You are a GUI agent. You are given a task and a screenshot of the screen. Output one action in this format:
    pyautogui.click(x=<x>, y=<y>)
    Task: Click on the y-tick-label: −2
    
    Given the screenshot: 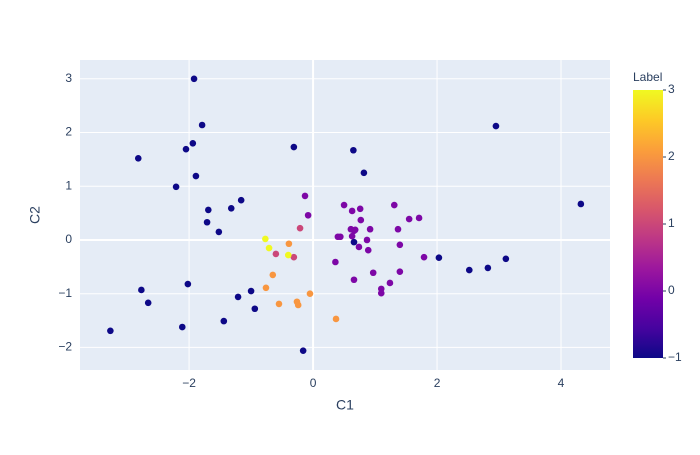 What is the action you would take?
    pyautogui.click(x=65, y=347)
    